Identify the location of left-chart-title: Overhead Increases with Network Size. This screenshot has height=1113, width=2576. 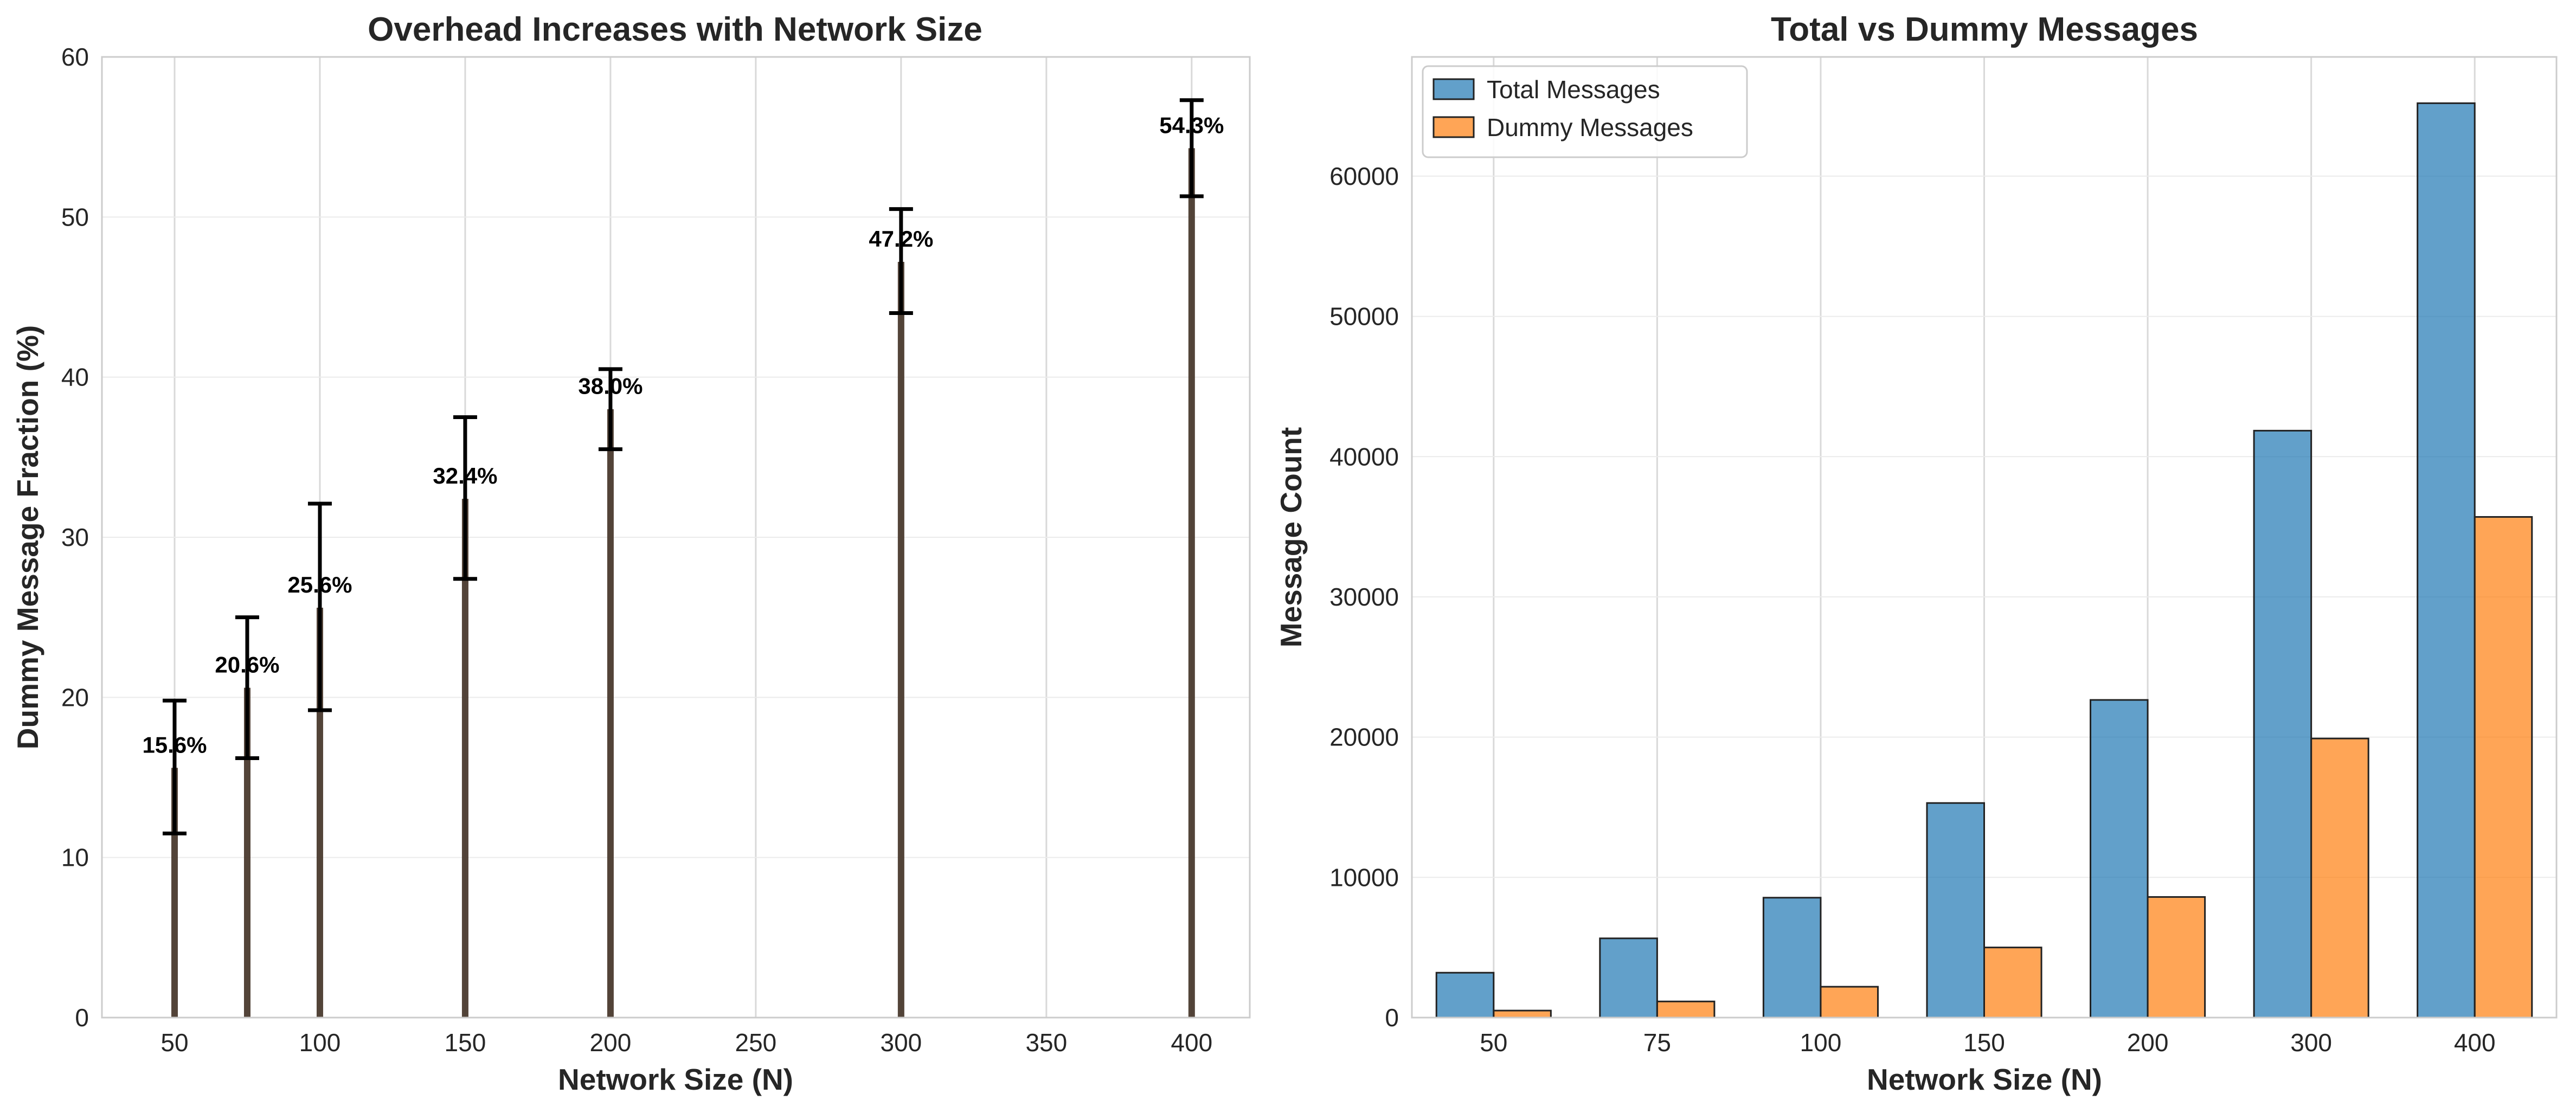
(675, 30).